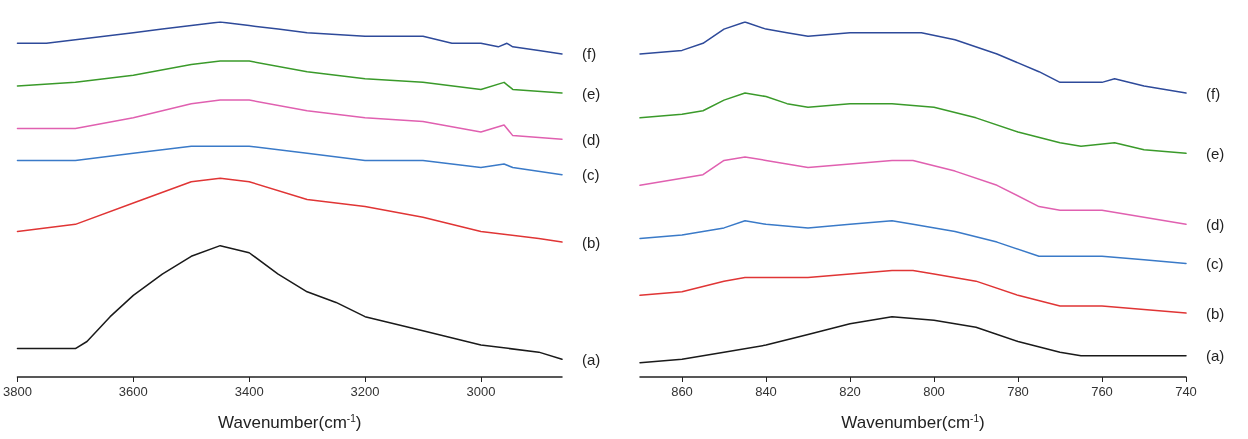 The width and height of the screenshot is (1248, 439). I want to click on x-tick-label: 3800, so click(17, 391).